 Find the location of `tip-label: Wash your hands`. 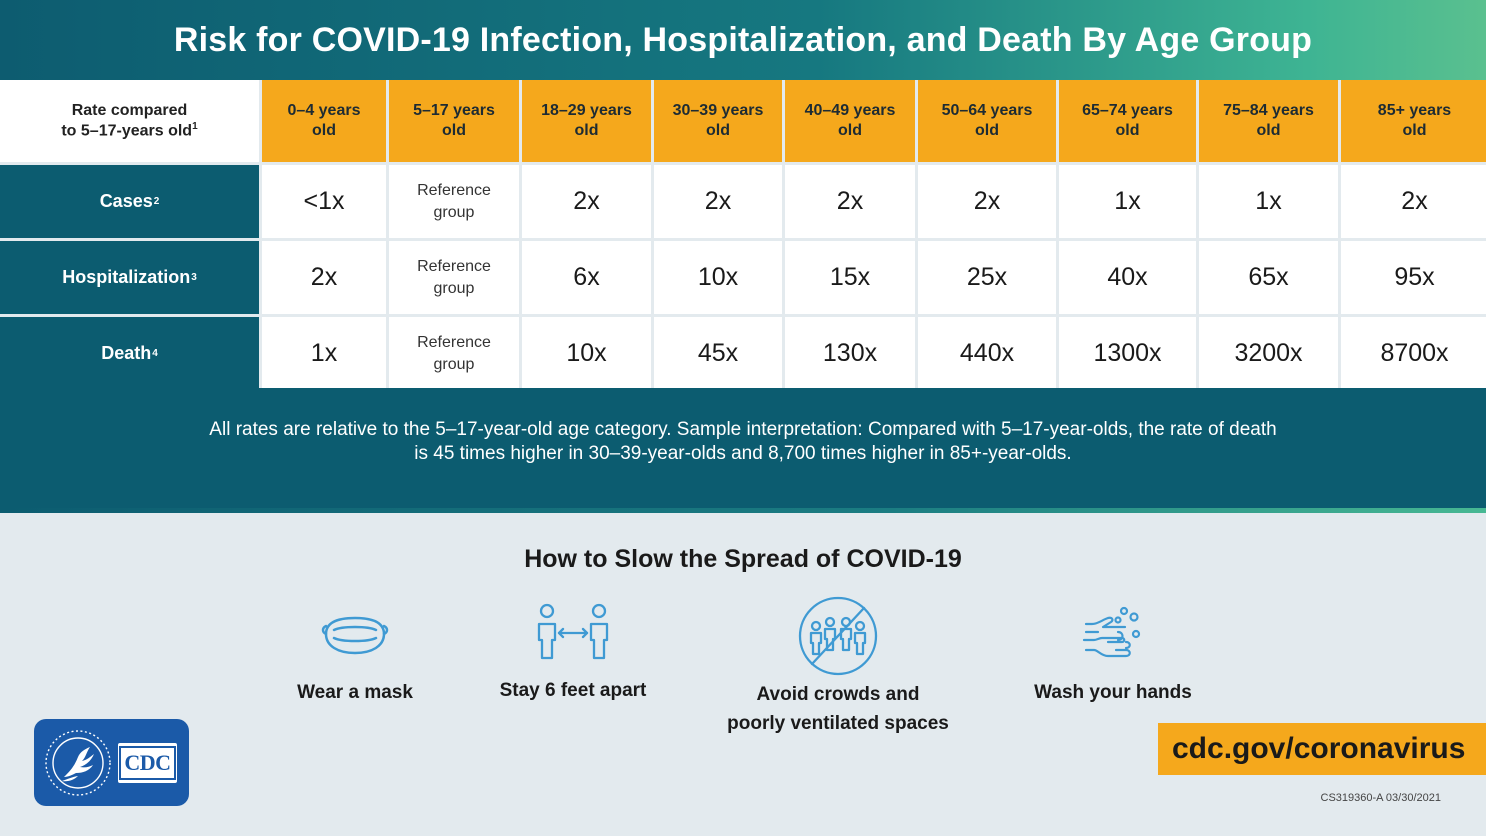

tip-label: Wash your hands is located at coordinates (1113, 692).